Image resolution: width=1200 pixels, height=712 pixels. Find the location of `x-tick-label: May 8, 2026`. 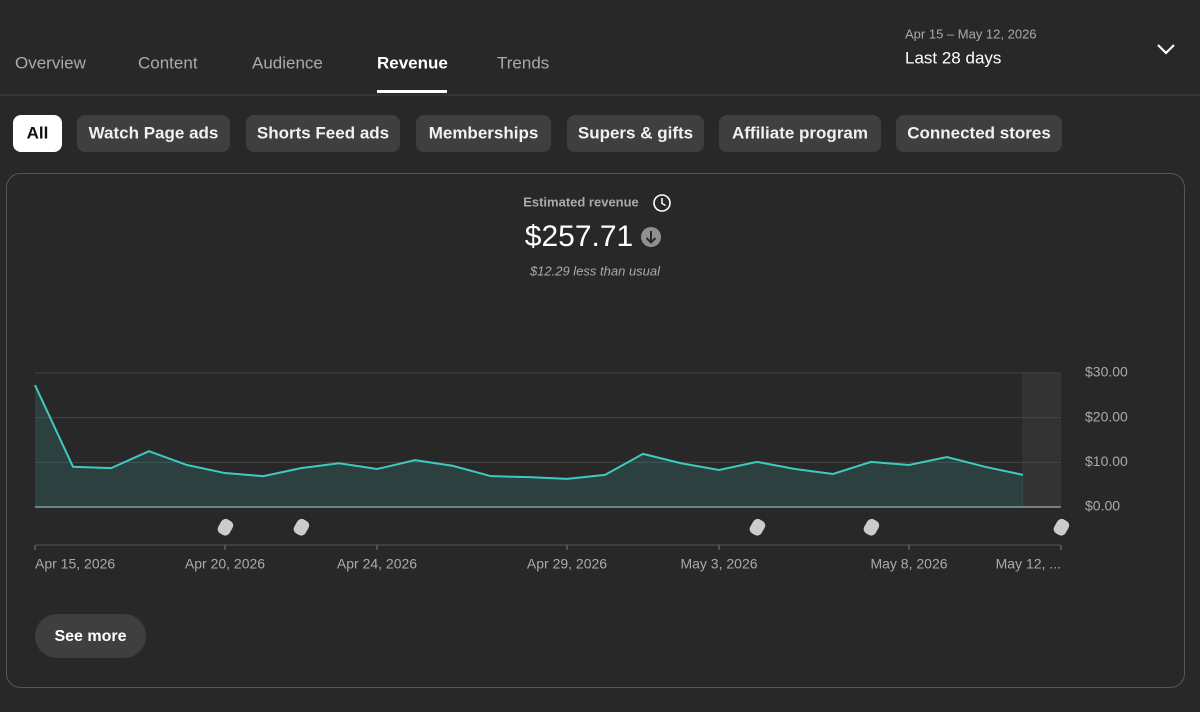

x-tick-label: May 8, 2026 is located at coordinates (908, 564).